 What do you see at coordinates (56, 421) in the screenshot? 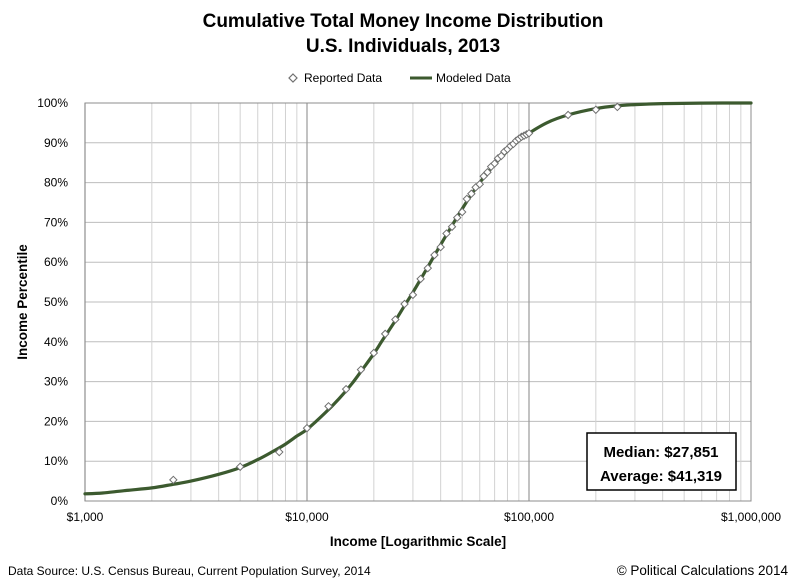
I see `y-tick-label: 20%` at bounding box center [56, 421].